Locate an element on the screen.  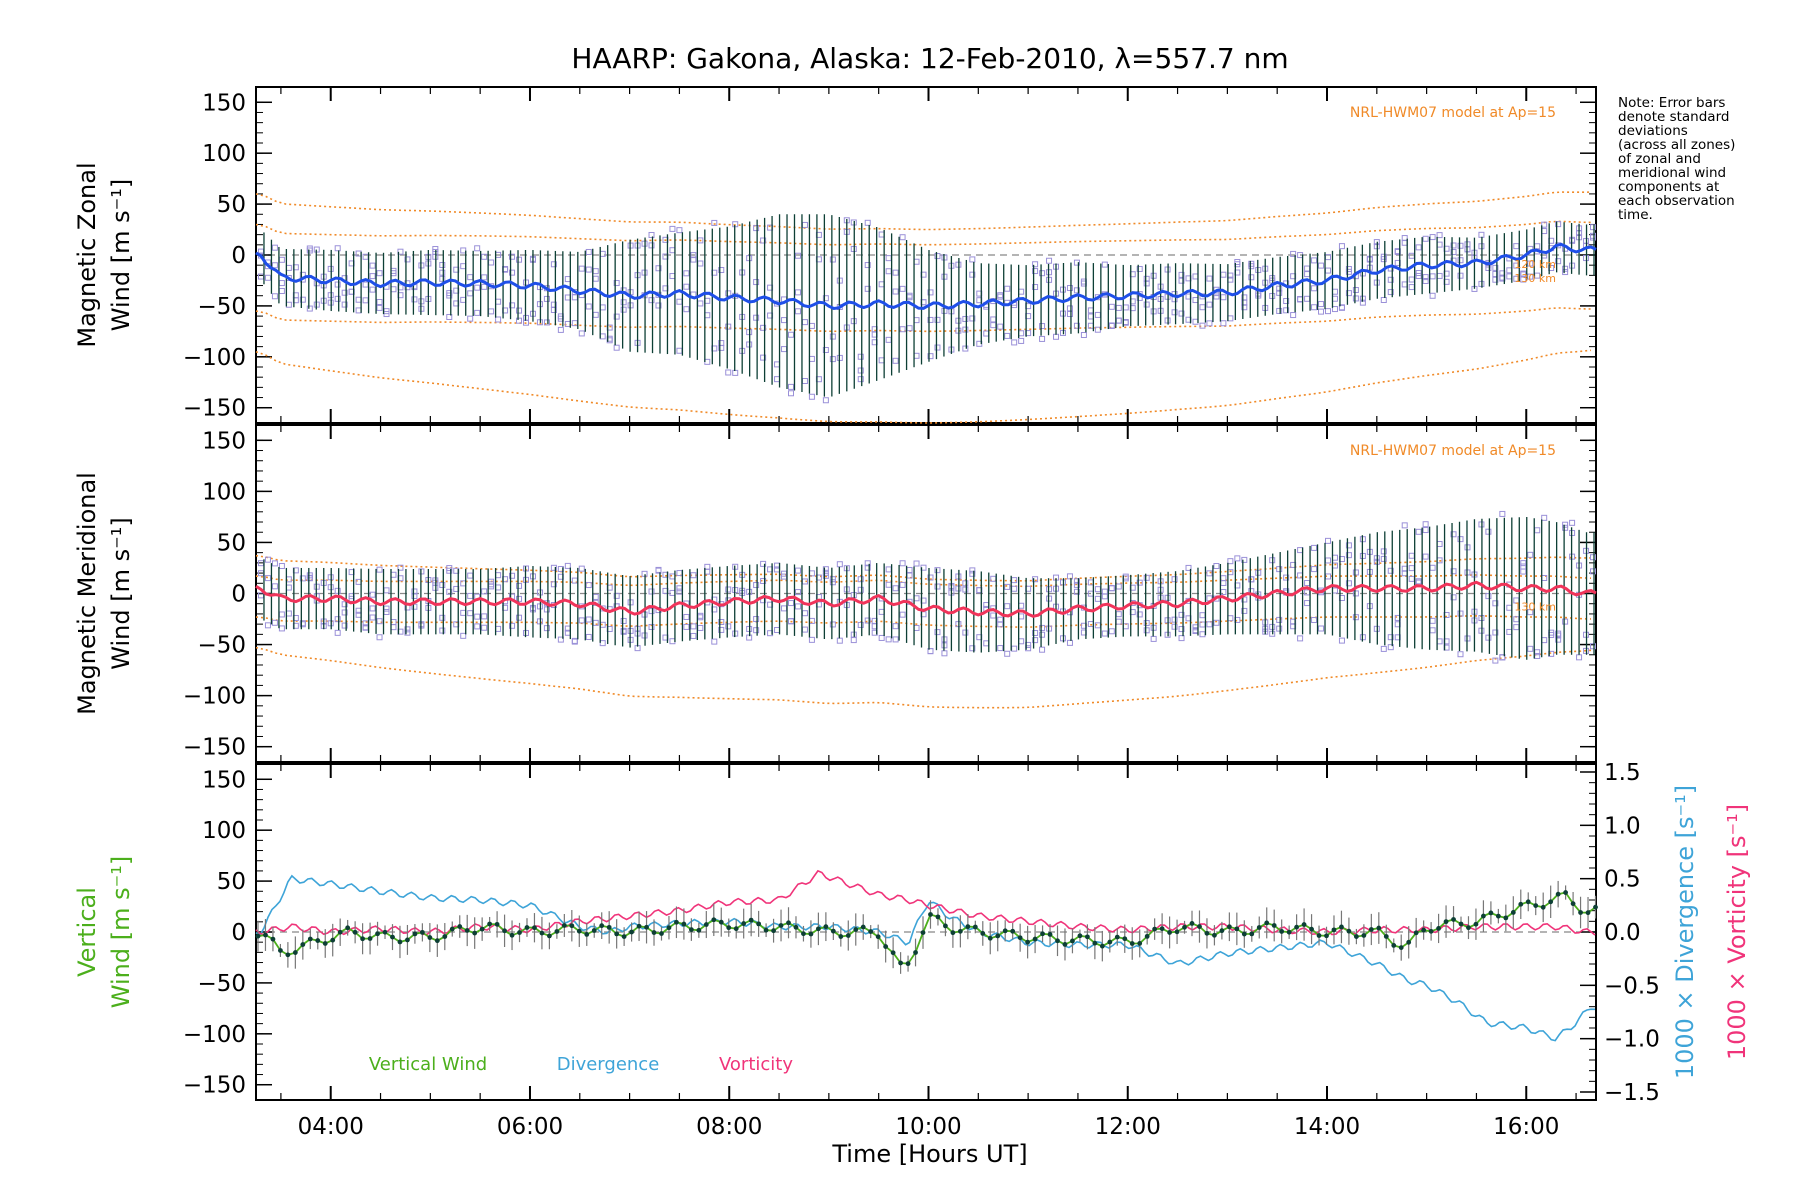
legend-label: Vorticity is located at coordinates (756, 1064).